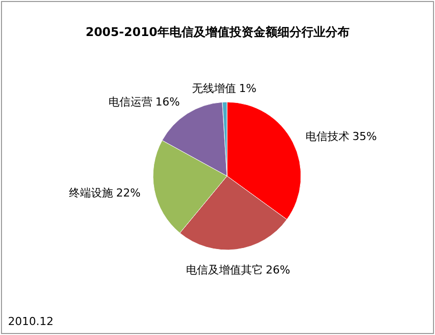  I want to click on slice-label: 终端设施, so click(91, 193).